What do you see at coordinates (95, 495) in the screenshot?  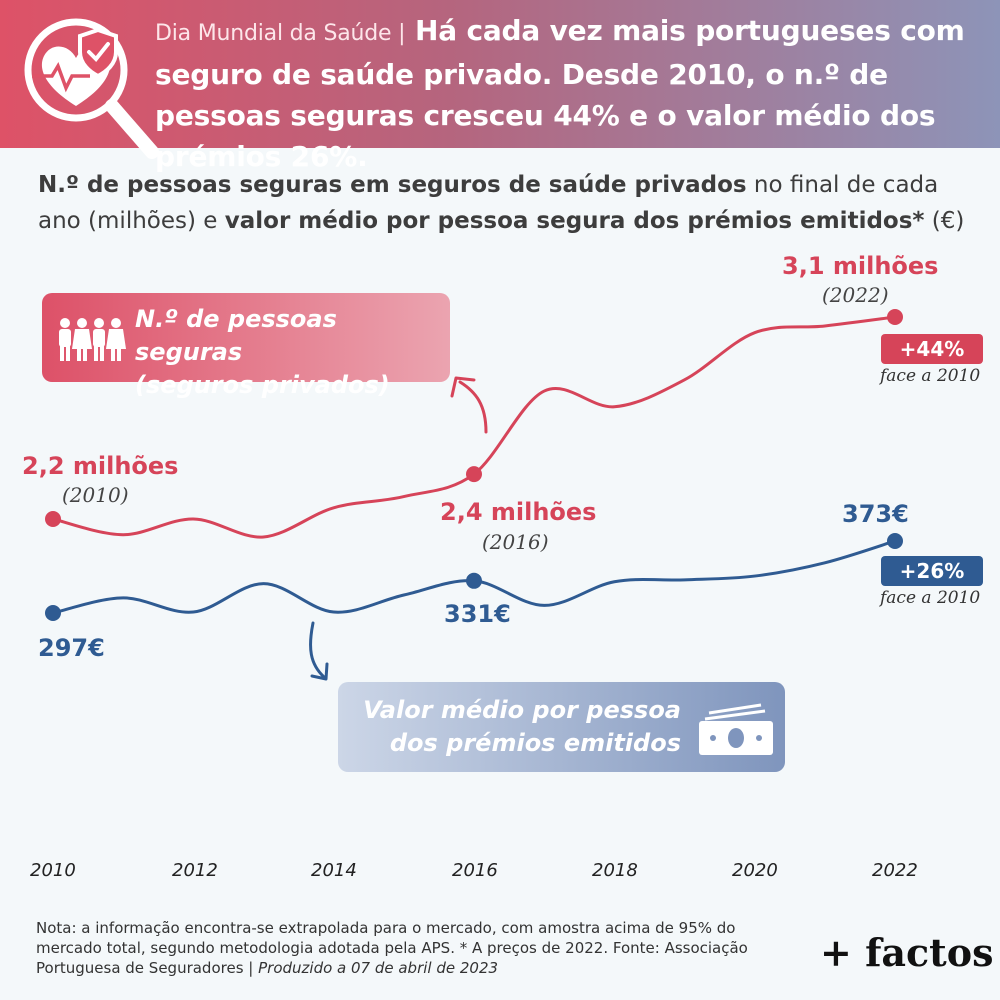 I see `red-start-year-label: (2010)` at bounding box center [95, 495].